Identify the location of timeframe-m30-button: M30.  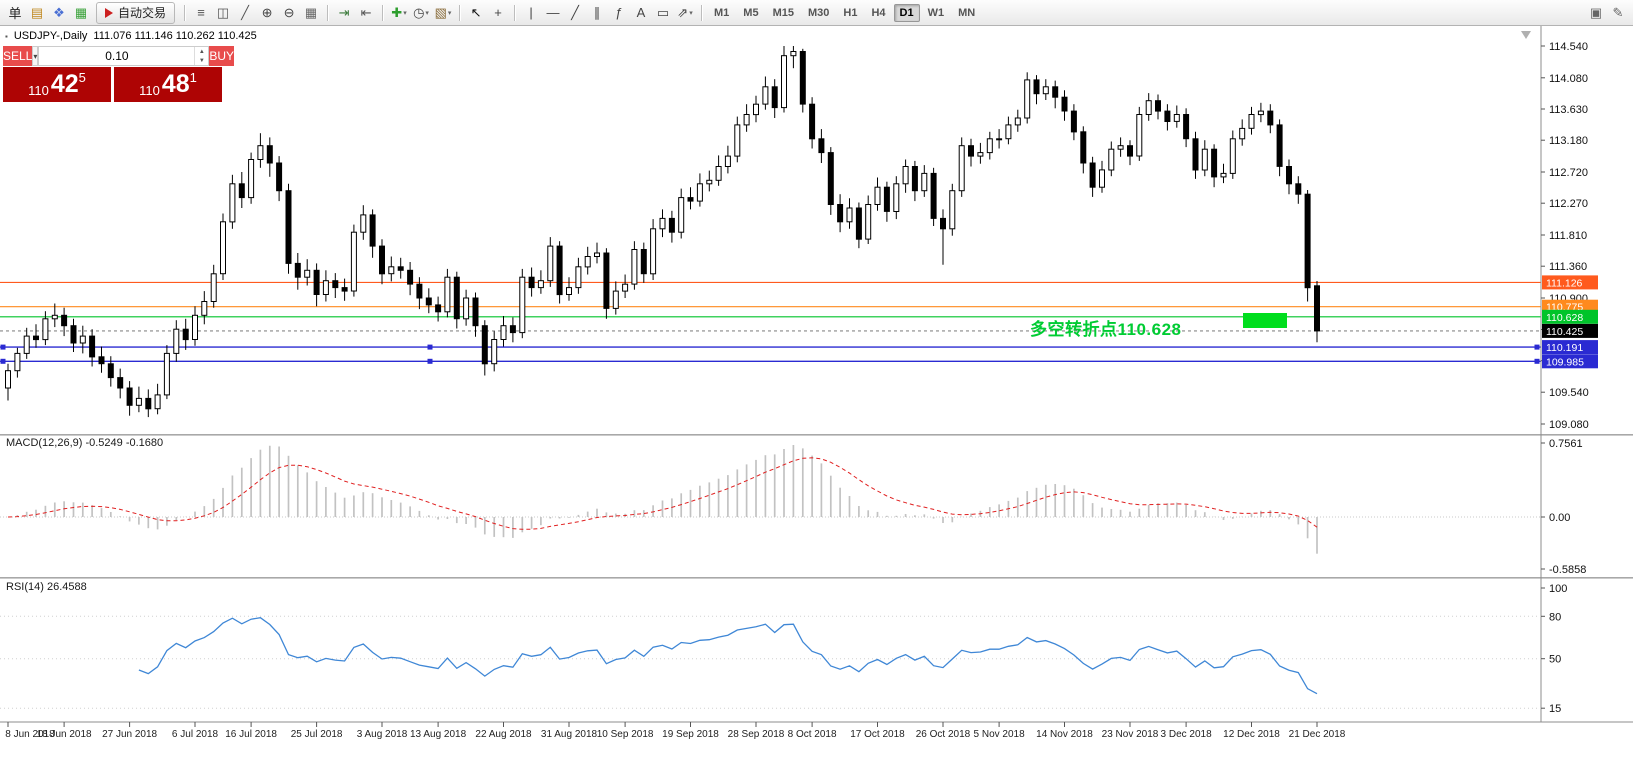
(818, 12).